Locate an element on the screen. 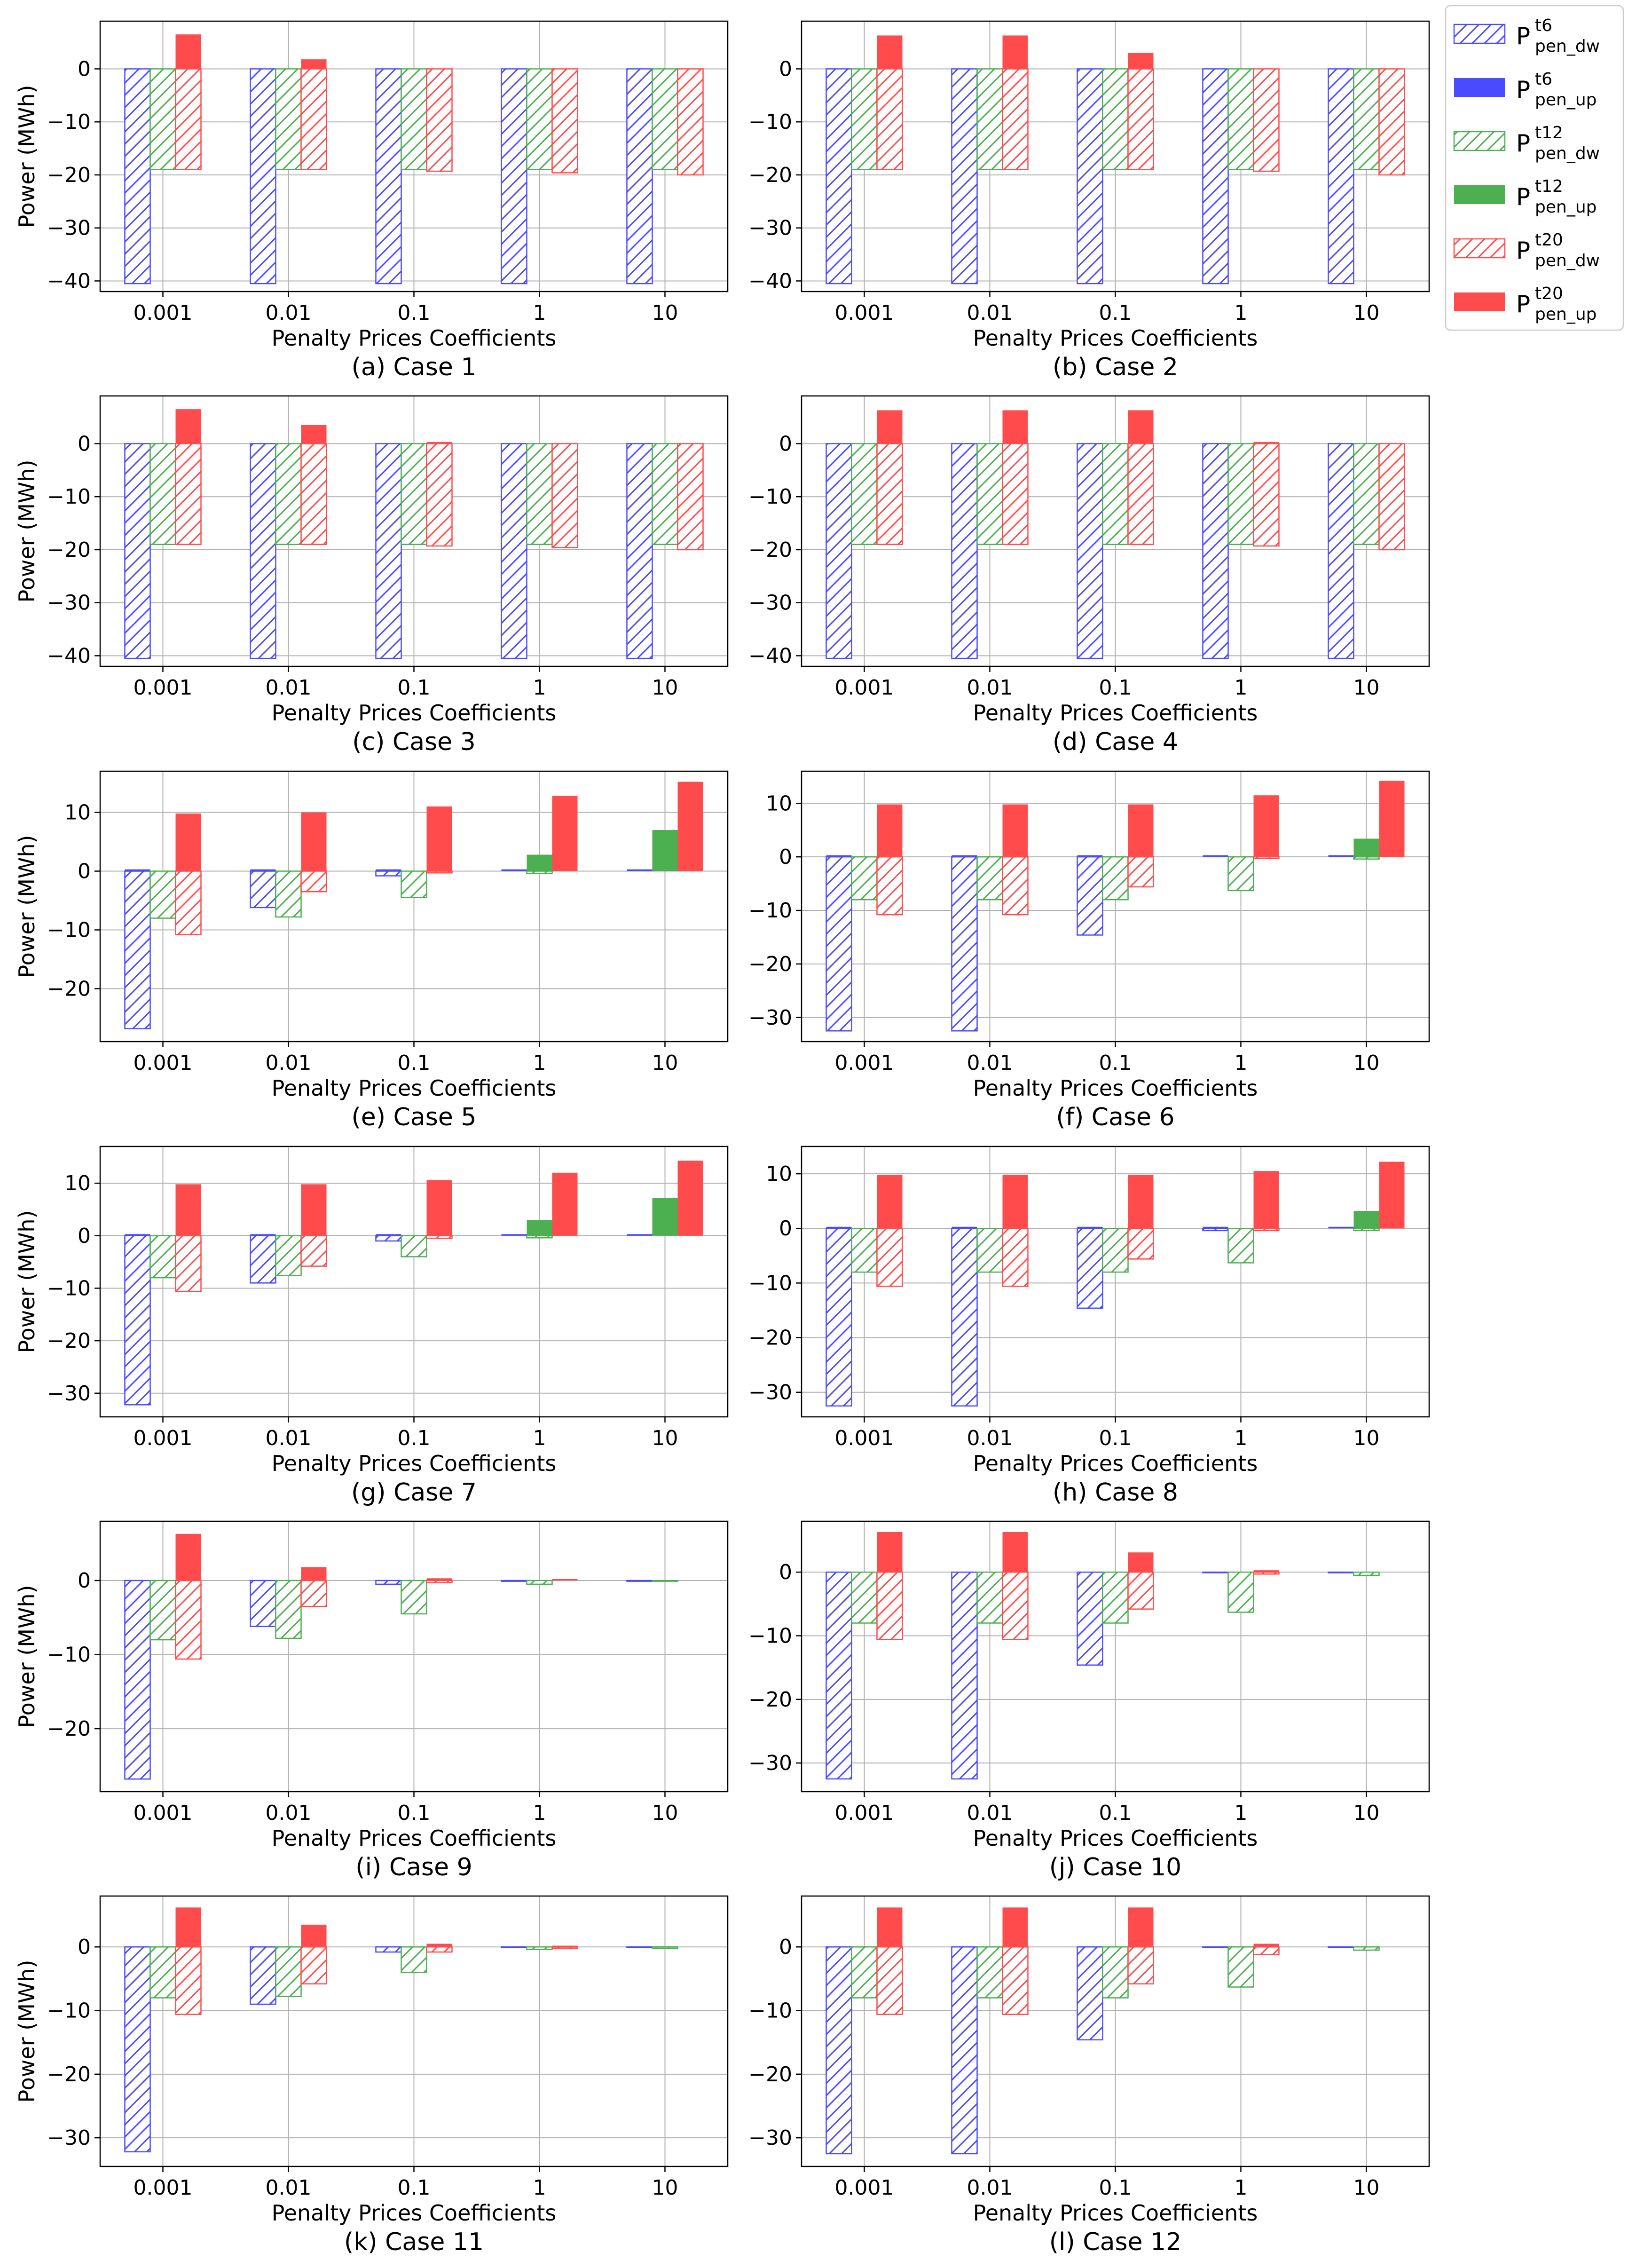  legend-swatch-t12-dw is located at coordinates (1479, 141).